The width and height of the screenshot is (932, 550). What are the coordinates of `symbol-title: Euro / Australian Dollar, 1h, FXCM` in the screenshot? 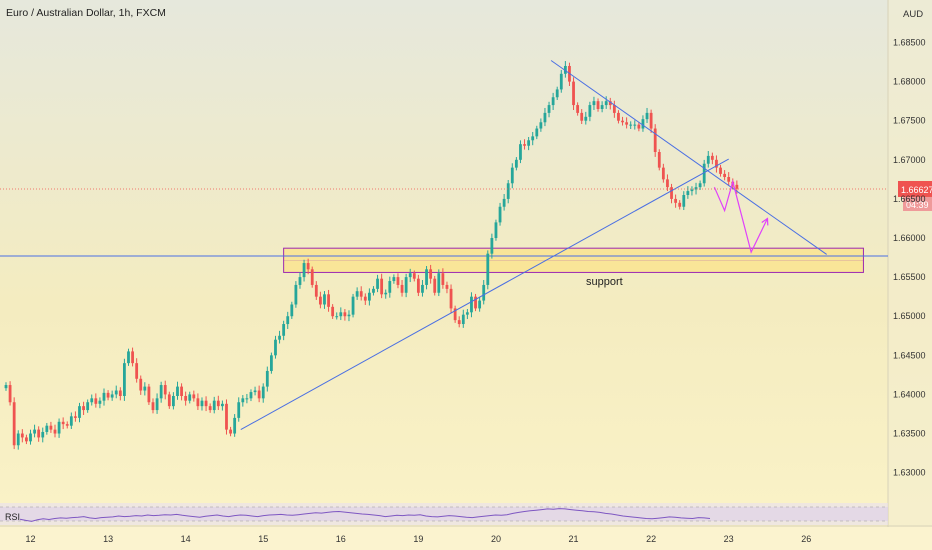 It's located at (86, 13).